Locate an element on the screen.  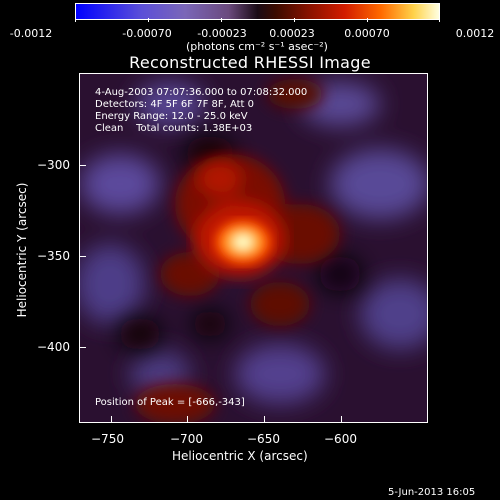
y-tick-label: −300 is located at coordinates (53, 165).